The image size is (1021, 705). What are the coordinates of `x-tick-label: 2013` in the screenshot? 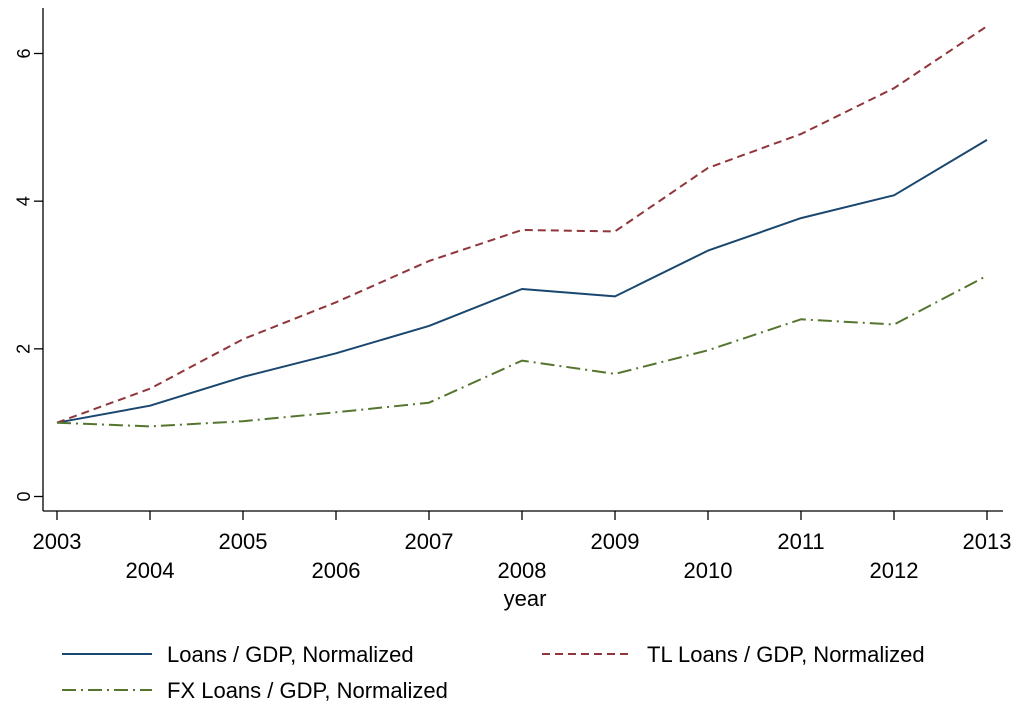 It's located at (987, 541).